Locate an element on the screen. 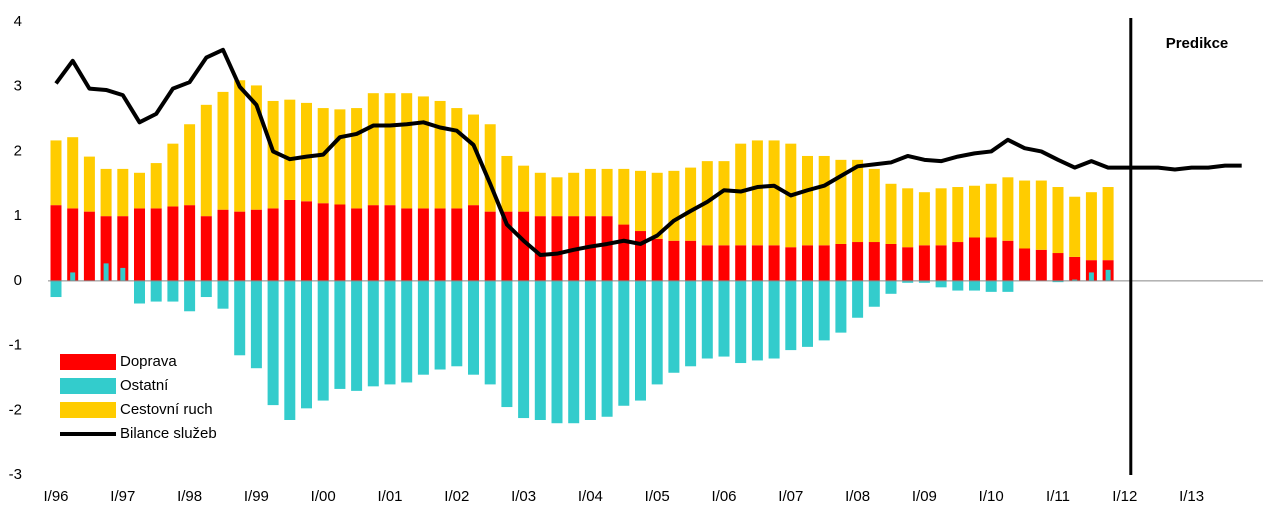 The height and width of the screenshot is (517, 1263). x-tick-label: I/99 is located at coordinates (256, 496).